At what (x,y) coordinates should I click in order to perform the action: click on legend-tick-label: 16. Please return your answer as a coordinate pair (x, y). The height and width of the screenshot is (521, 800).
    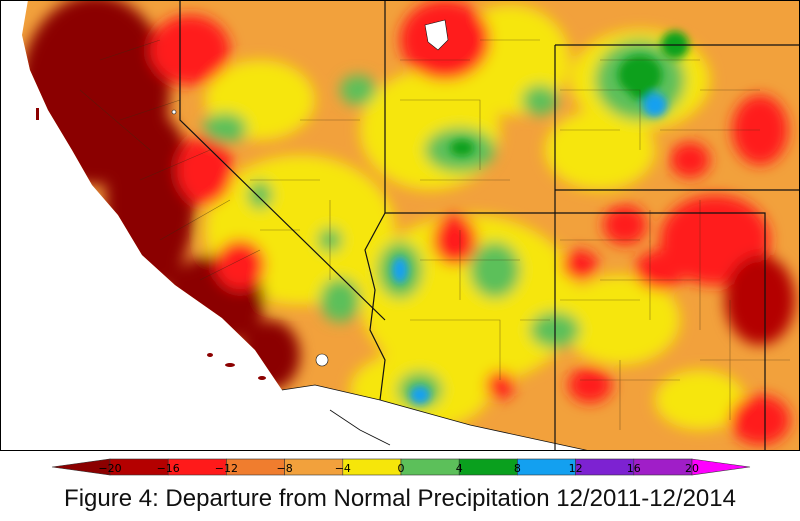
    Looking at the image, I should click on (634, 468).